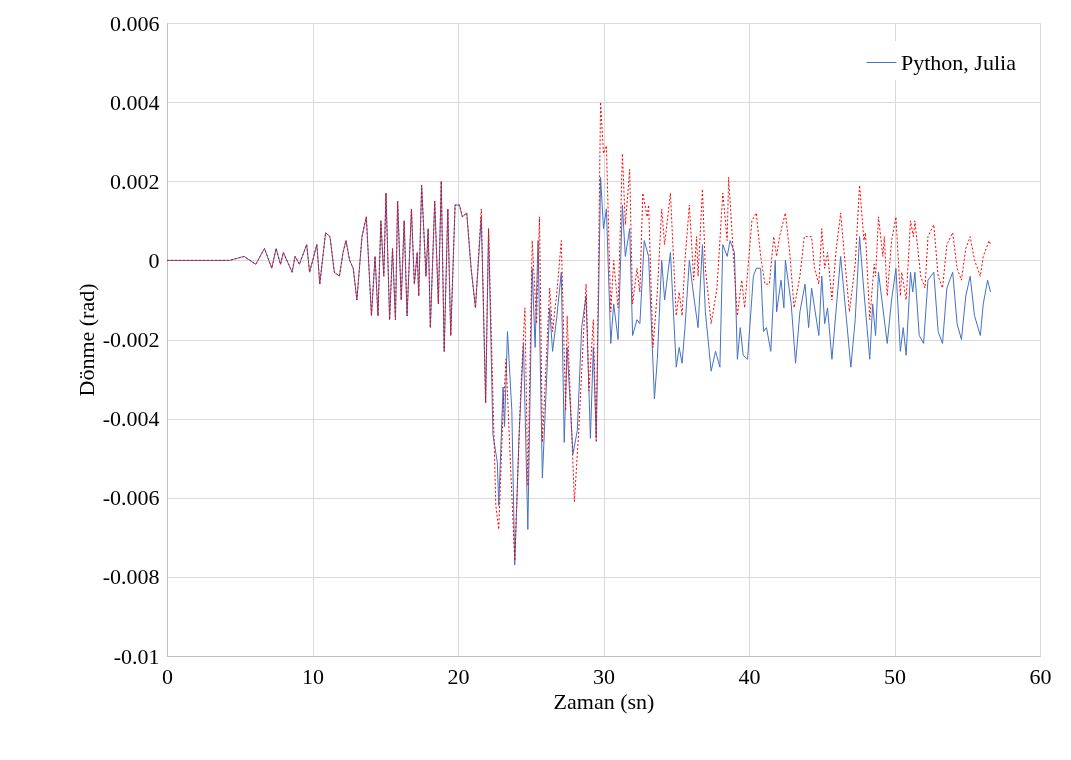 Image resolution: width=1071 pixels, height=760 pixels. Describe the element at coordinates (131, 498) in the screenshot. I see `y-tick-label: -0.006` at that location.